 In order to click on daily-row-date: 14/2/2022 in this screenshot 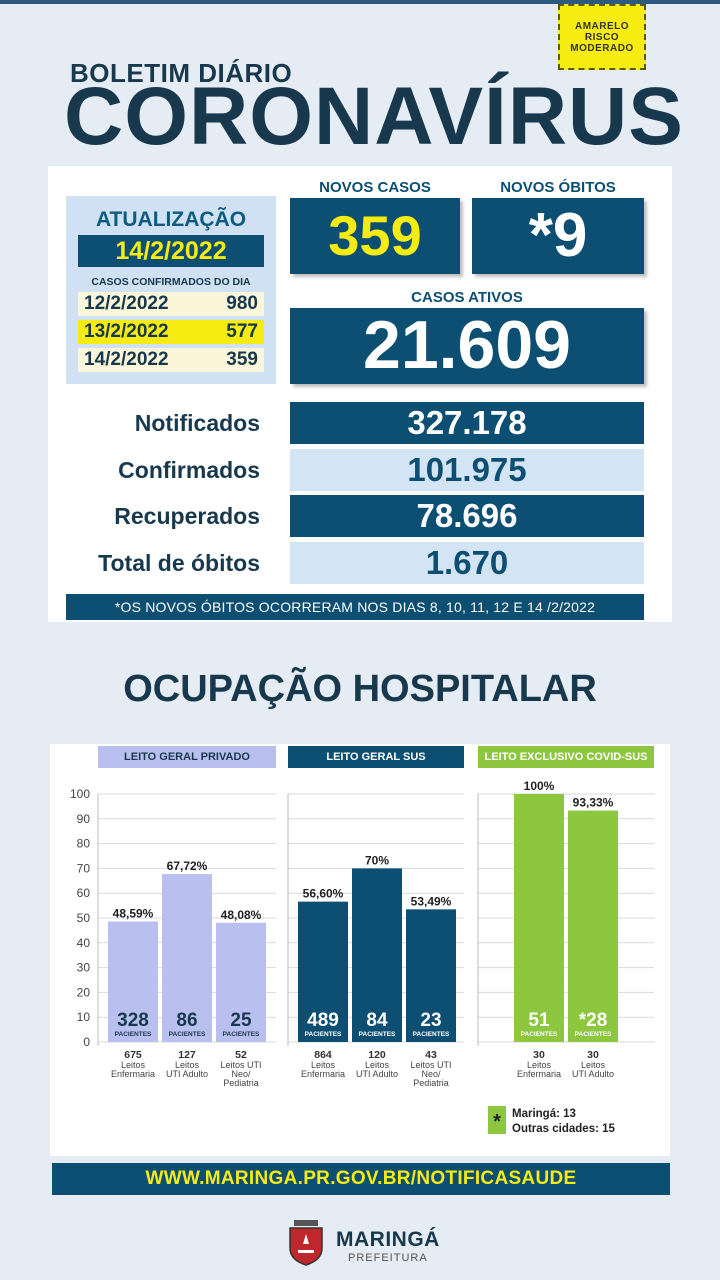, I will do `click(126, 359)`.